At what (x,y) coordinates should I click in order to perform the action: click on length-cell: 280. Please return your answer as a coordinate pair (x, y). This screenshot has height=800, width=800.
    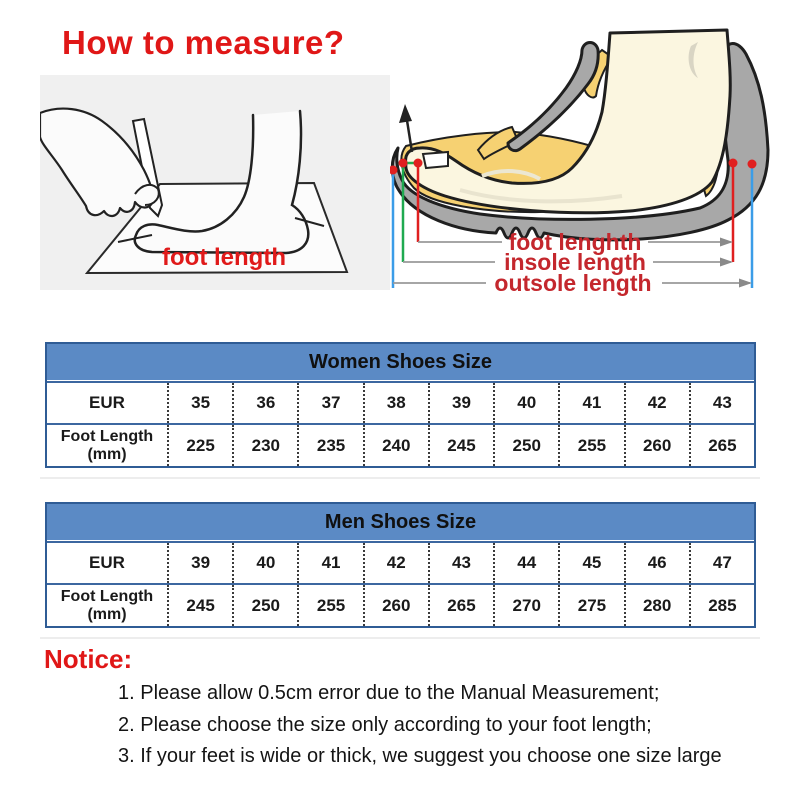
    Looking at the image, I should click on (656, 605).